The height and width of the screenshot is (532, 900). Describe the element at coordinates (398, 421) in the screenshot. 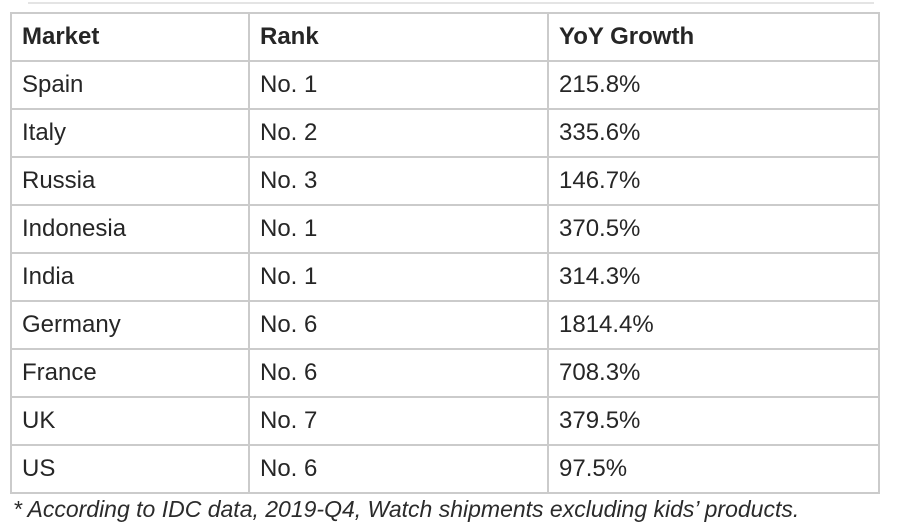

I see `cell-rank: No. 7` at that location.